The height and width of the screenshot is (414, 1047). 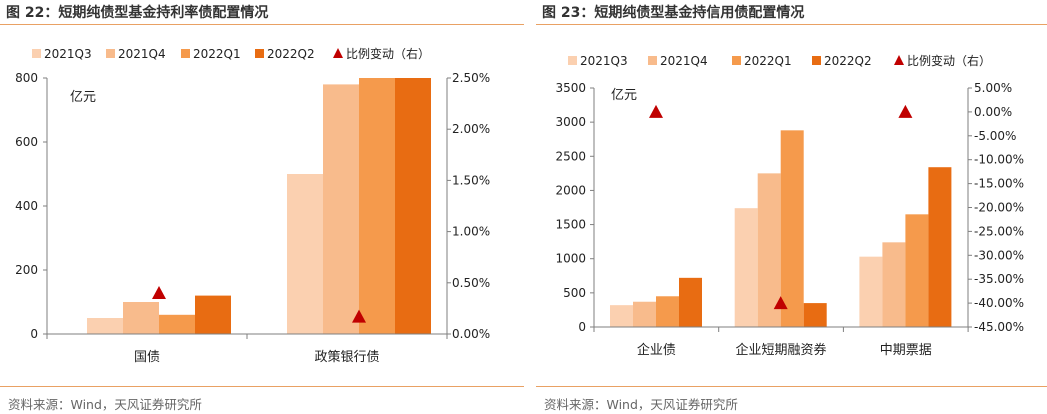 What do you see at coordinates (570, 225) in the screenshot?
I see `y-tick-label: 1500` at bounding box center [570, 225].